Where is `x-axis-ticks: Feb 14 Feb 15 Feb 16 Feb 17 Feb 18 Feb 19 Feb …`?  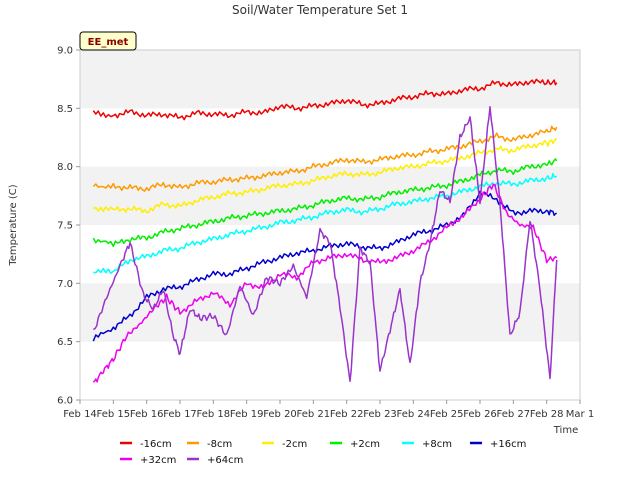 x-axis-ticks: Feb 14 Feb 15 Feb 16 Feb 17 Feb 18 Feb 19 Feb … is located at coordinates (328, 410).